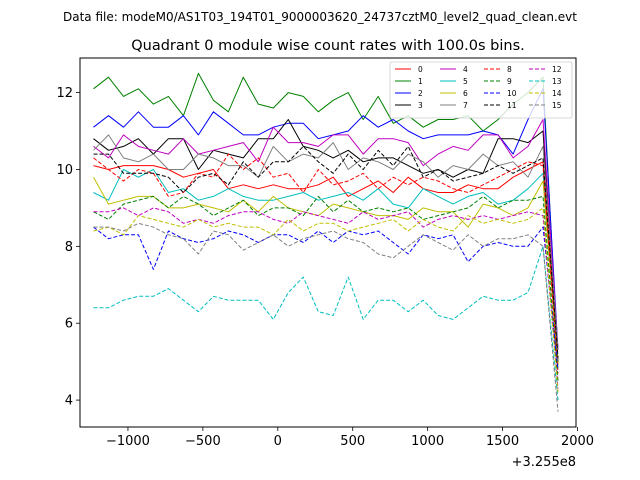 This screenshot has width=640, height=480. I want to click on x-tick-label: −1000, so click(128, 441).